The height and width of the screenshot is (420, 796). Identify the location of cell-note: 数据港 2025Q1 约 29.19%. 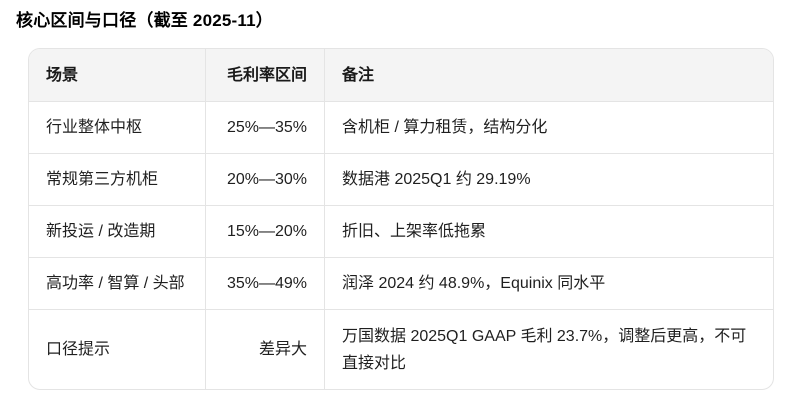
(549, 180).